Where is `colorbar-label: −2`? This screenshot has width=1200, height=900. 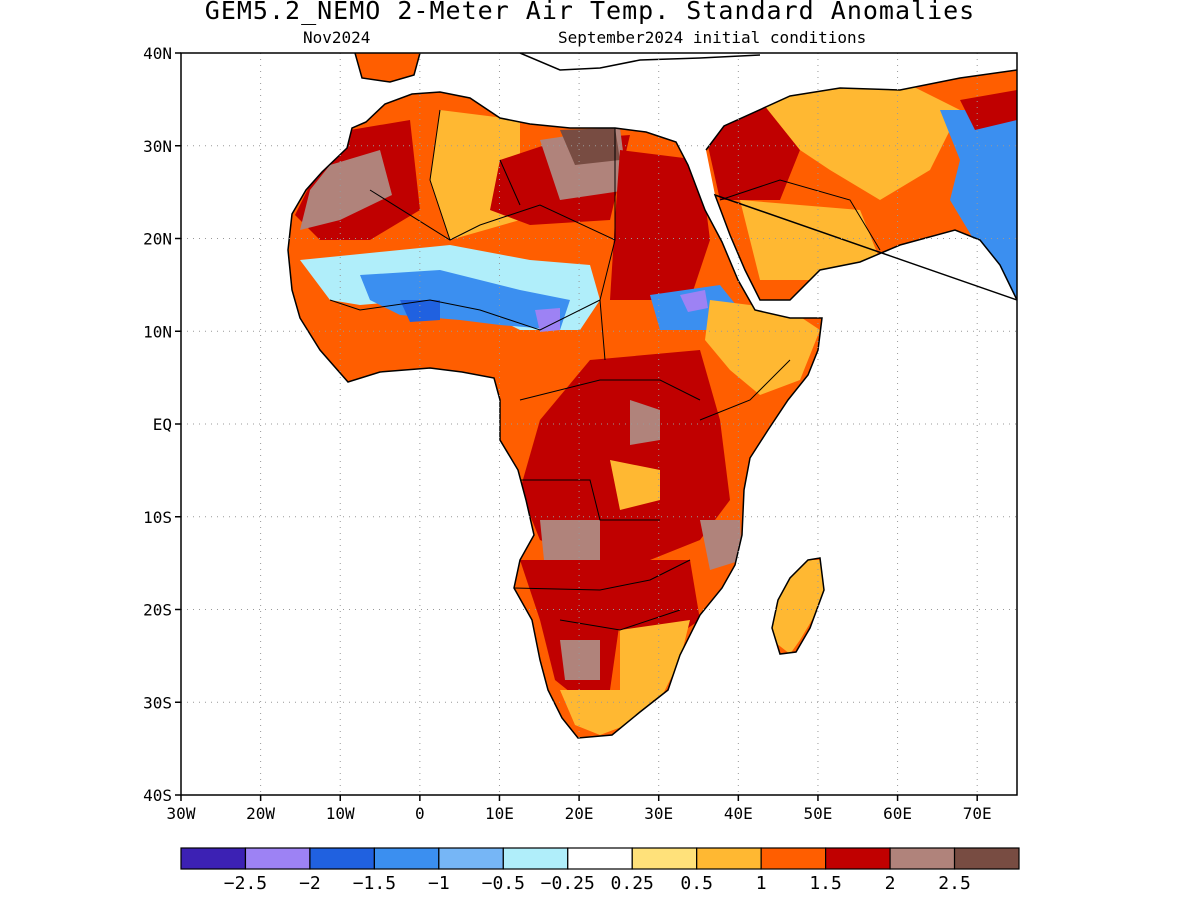
colorbar-label: −2 is located at coordinates (310, 883).